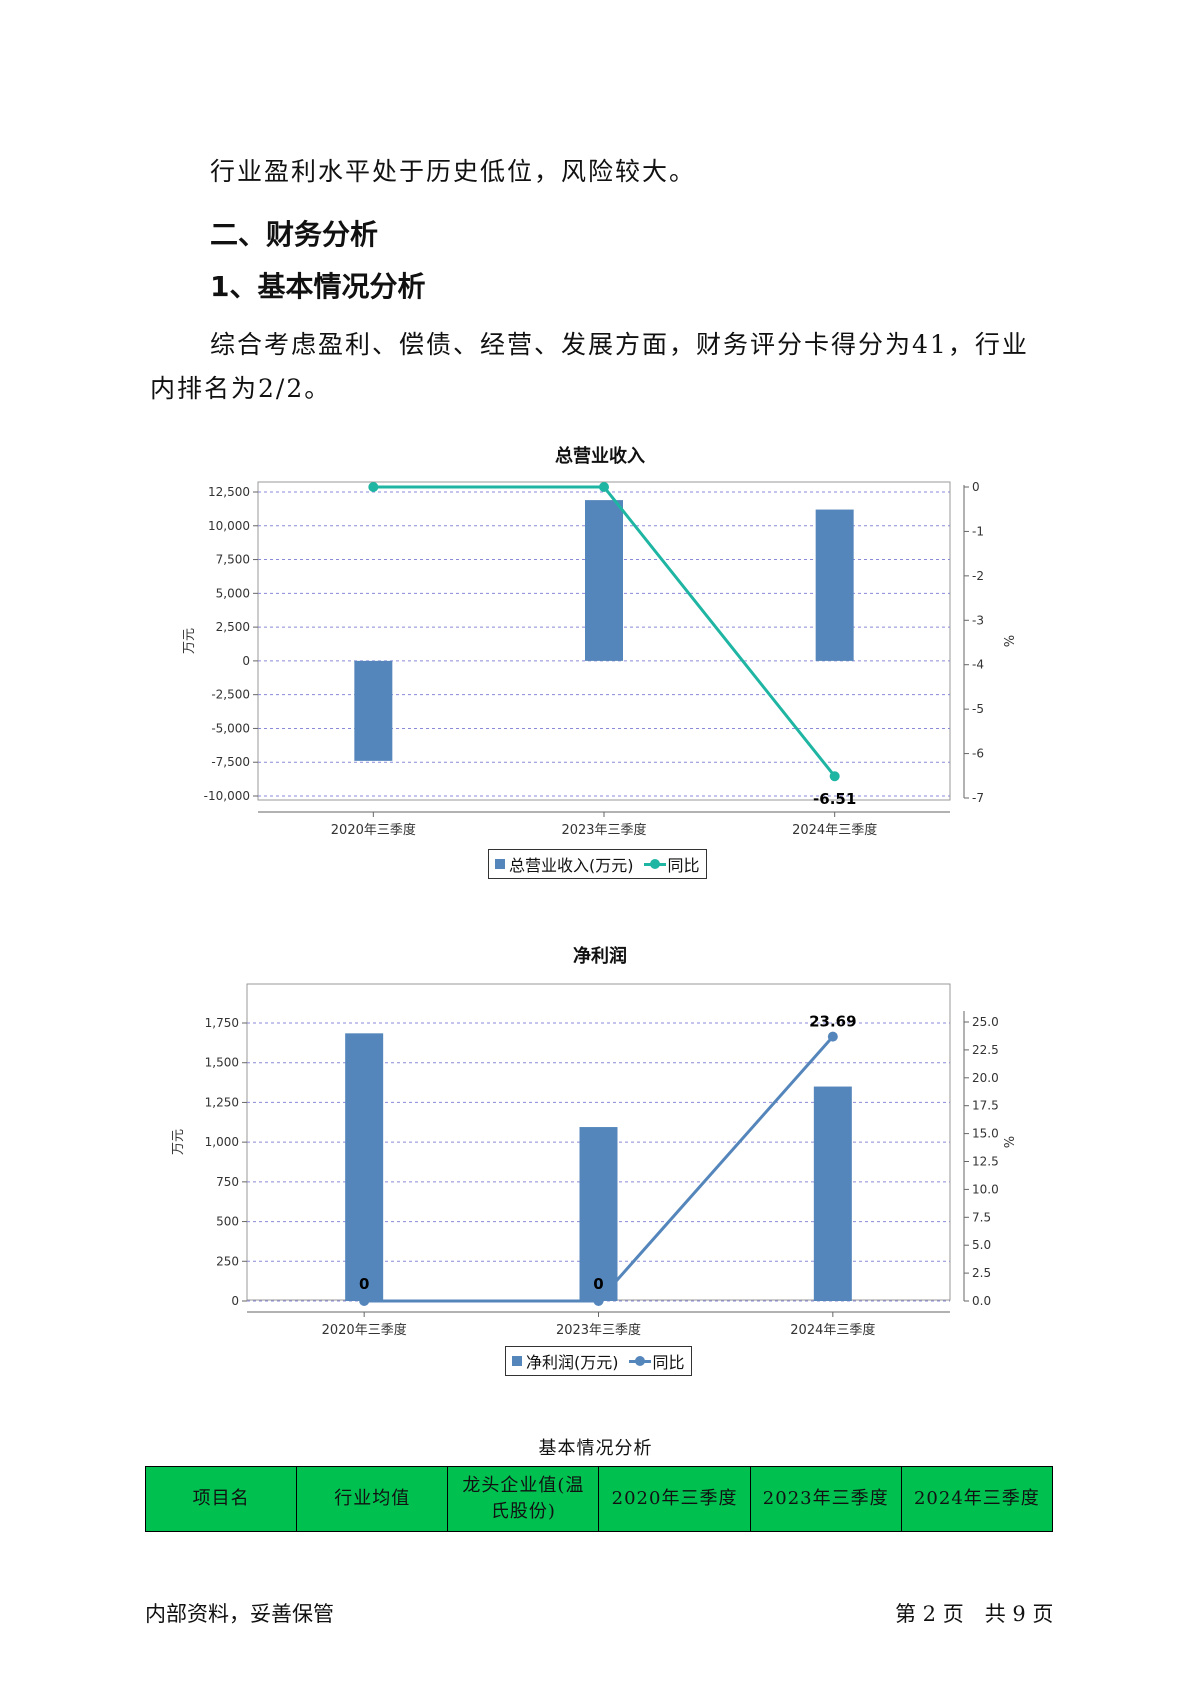  What do you see at coordinates (825, 1499) in the screenshot?
I see `col-2023q3: 2023年三季度` at bounding box center [825, 1499].